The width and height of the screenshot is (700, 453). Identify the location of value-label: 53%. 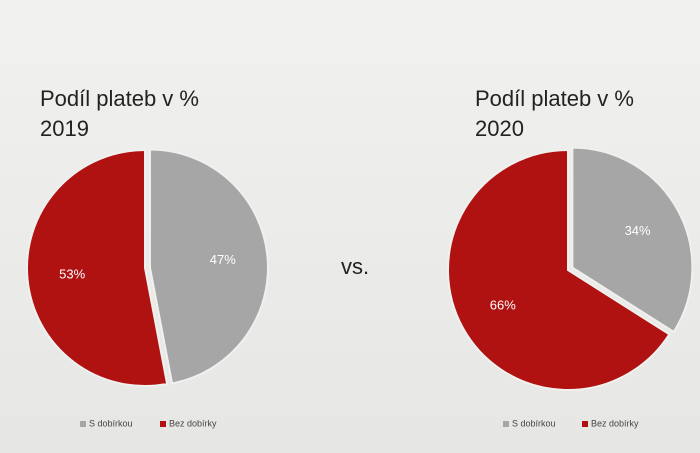
(72, 273).